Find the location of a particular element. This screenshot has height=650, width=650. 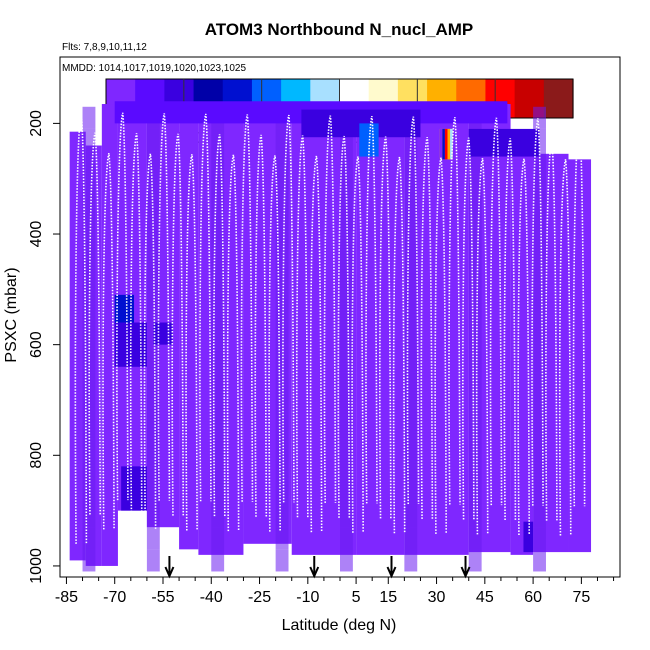

y-tick-label: 200 is located at coordinates (36, 123).